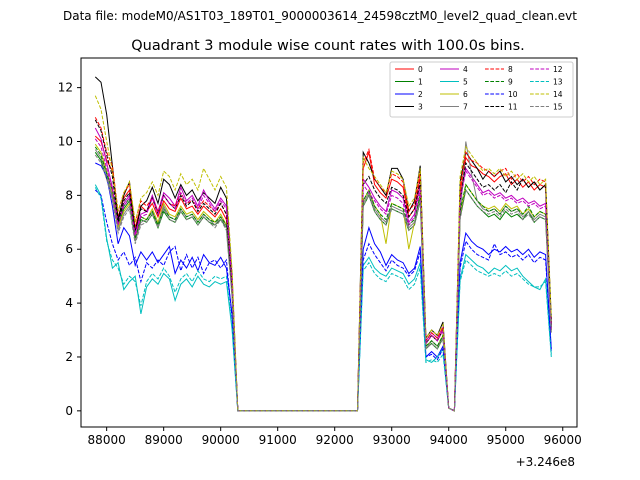  I want to click on legend-label-4: 4, so click(465, 69).